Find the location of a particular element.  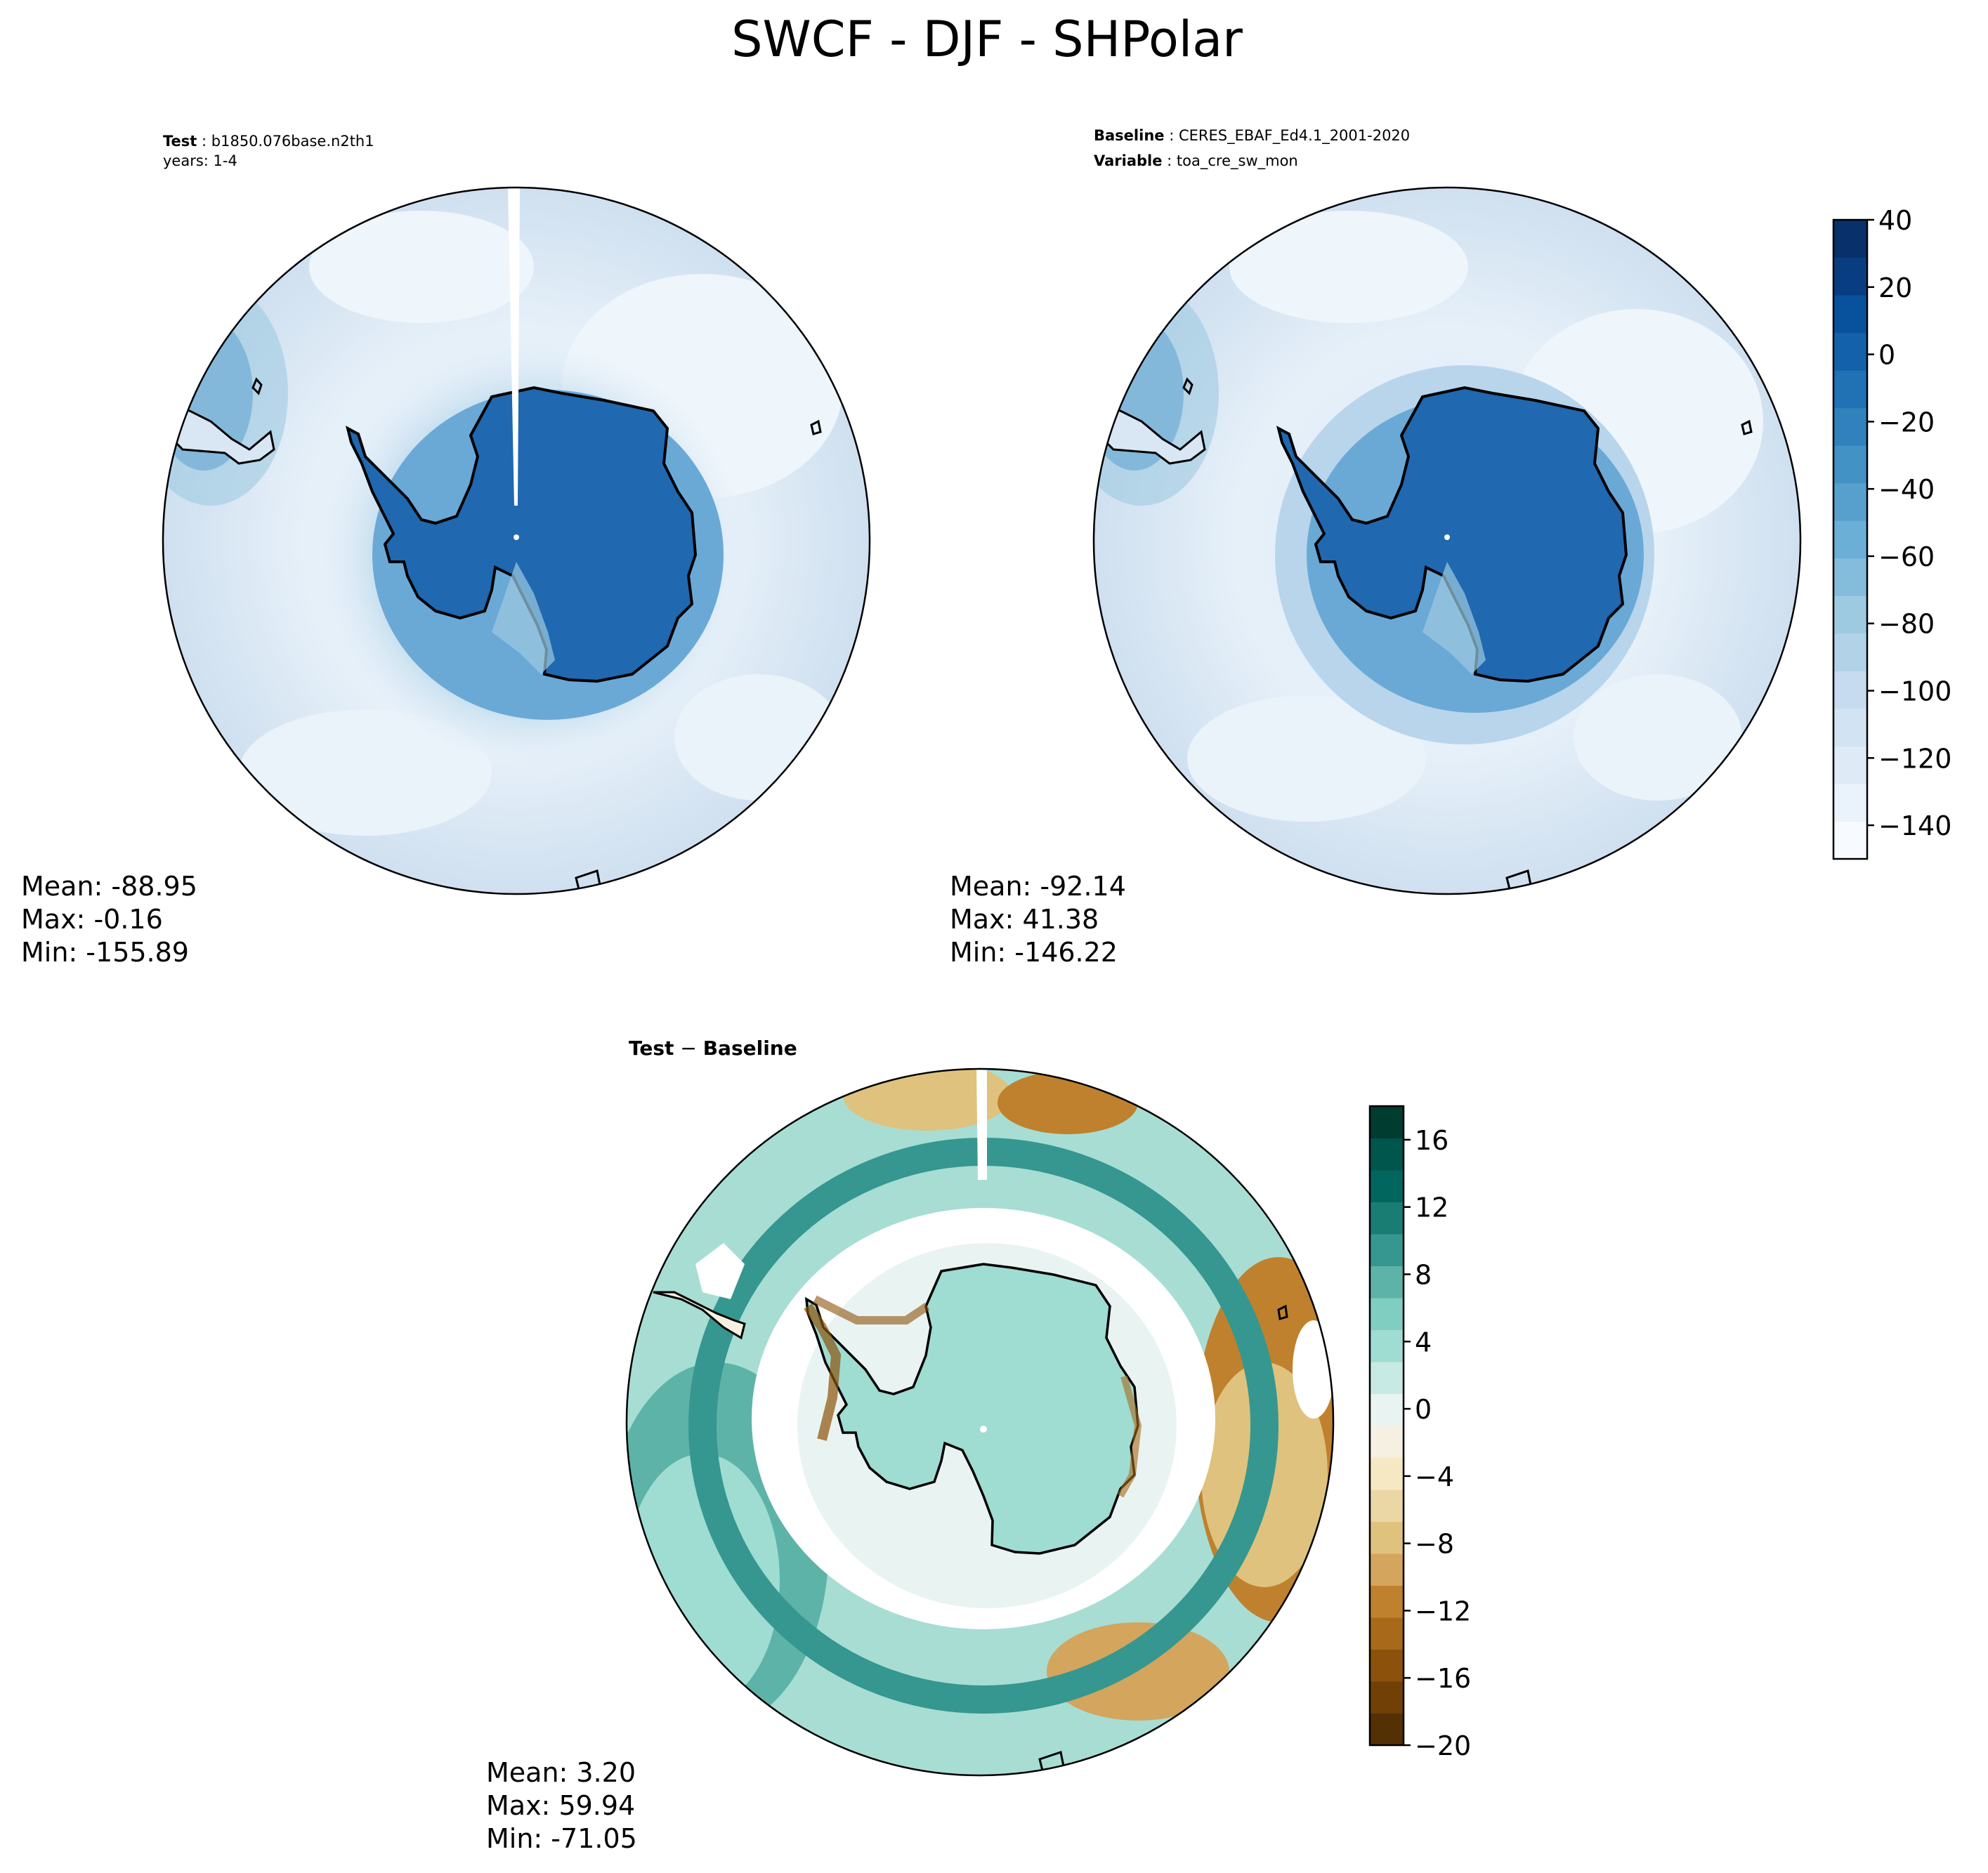

colorbar-diff: 16 12 8 4 0 −4 −8 −12 −16 −20 is located at coordinates (1419, 1433).